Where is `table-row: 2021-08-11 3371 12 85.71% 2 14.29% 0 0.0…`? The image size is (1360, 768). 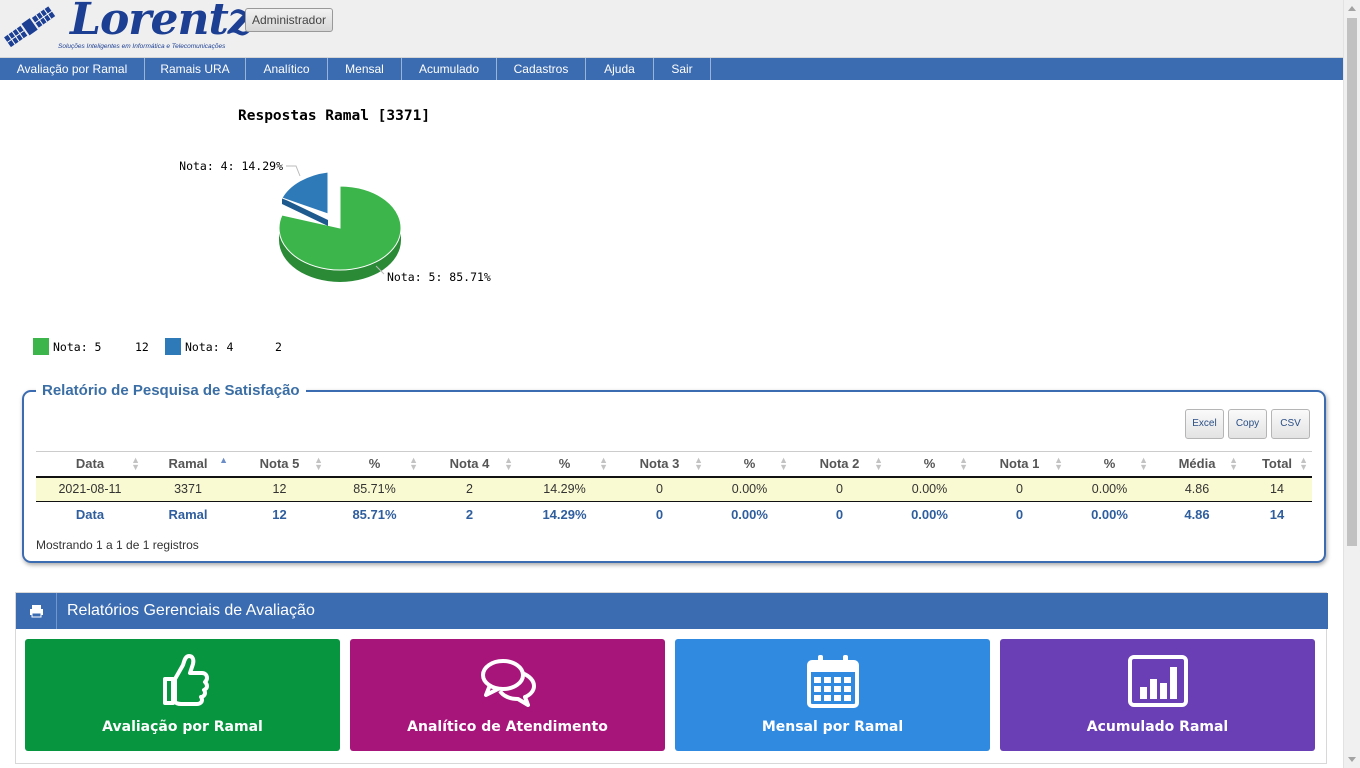 table-row: 2021-08-11 3371 12 85.71% 2 14.29% 0 0.0… is located at coordinates (674, 489).